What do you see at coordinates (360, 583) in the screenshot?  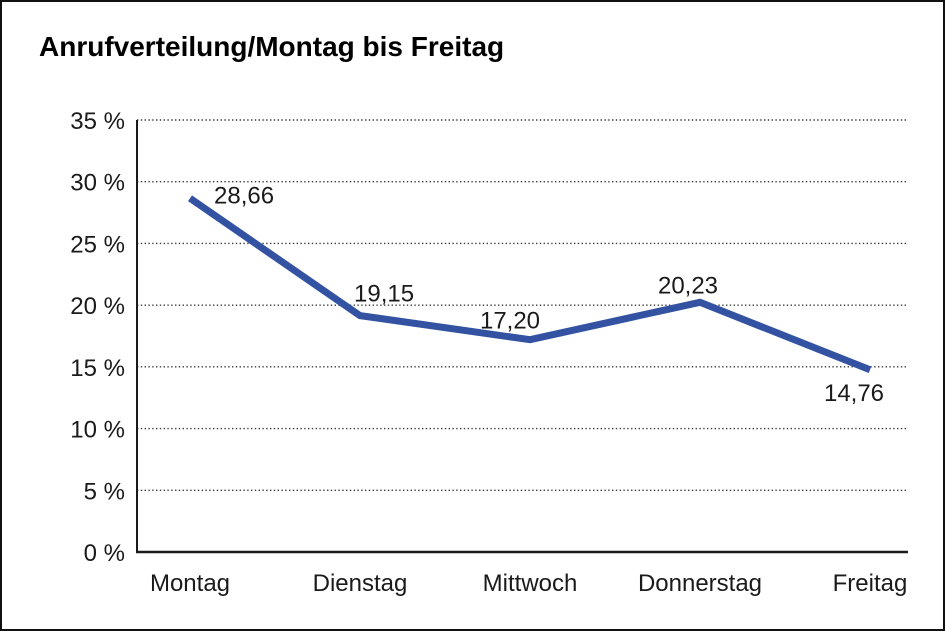 I see `x-tick-label: Dienstag` at bounding box center [360, 583].